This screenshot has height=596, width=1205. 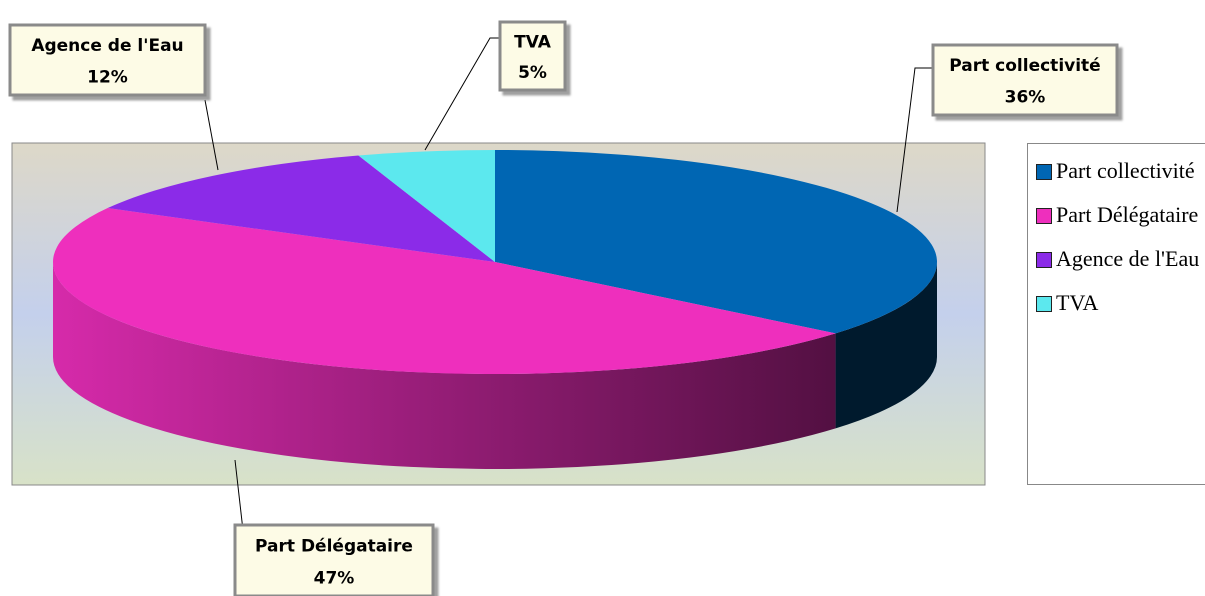 I want to click on label-value: 47%, so click(x=334, y=578).